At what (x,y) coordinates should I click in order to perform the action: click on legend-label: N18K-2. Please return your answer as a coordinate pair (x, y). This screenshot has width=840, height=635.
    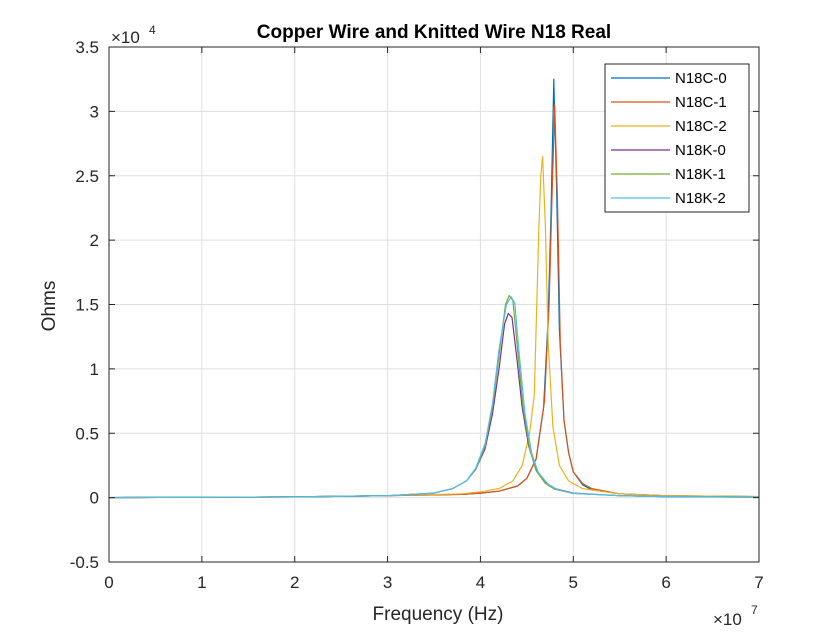
    Looking at the image, I should click on (700, 198).